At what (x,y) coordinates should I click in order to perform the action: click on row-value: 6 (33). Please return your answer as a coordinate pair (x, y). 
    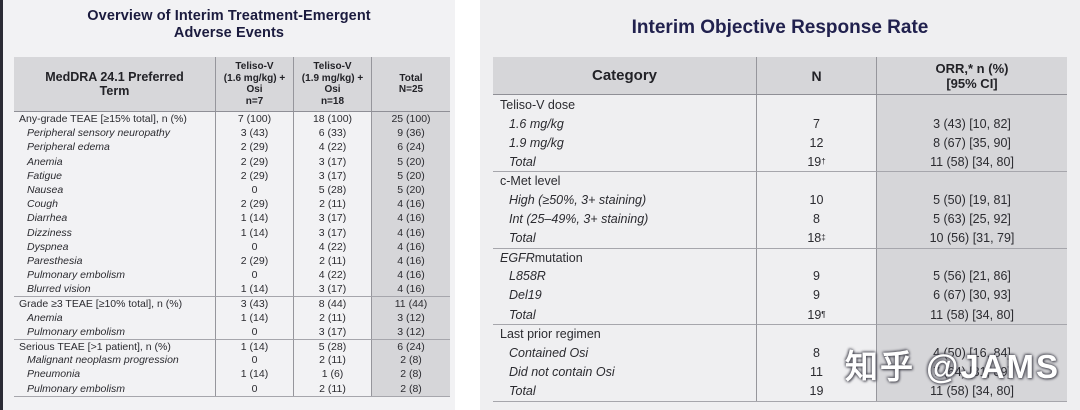
    Looking at the image, I should click on (333, 133).